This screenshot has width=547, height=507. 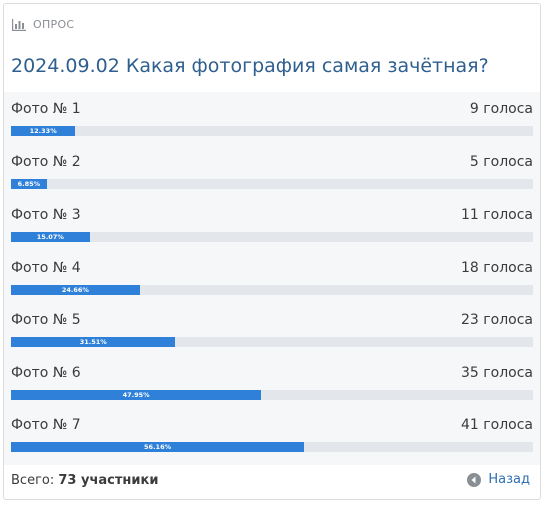 I want to click on option-label: Фото № 7, so click(x=46, y=425).